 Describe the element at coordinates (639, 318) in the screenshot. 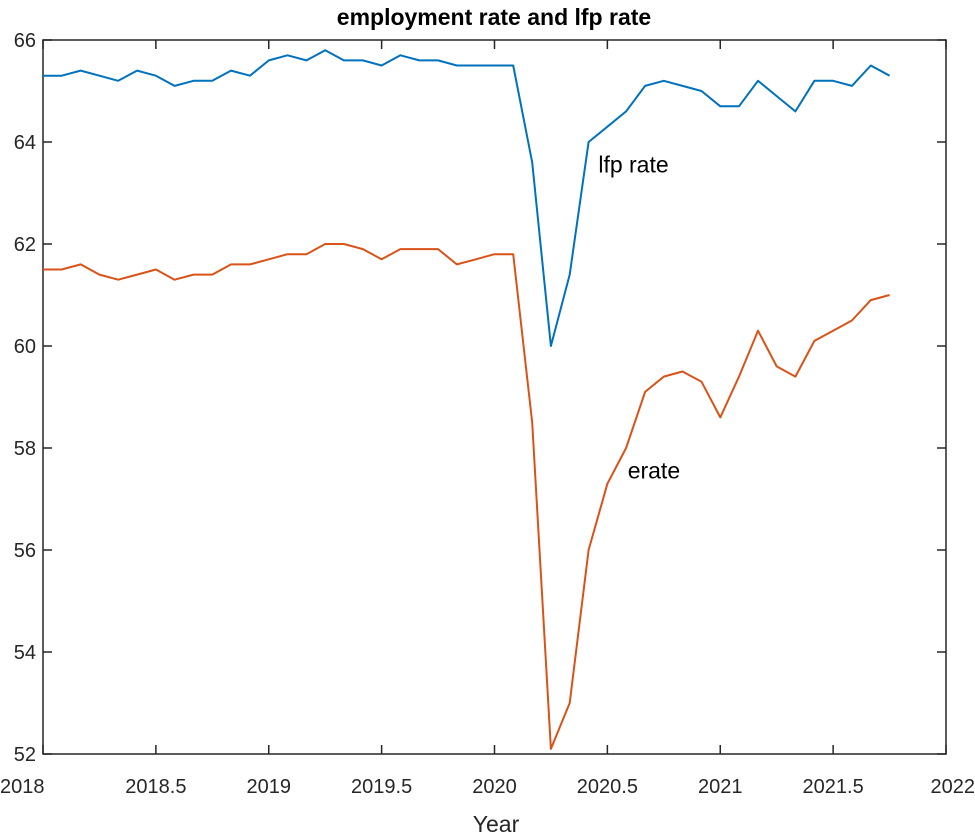

I see `annotations: lfp rate erate` at that location.